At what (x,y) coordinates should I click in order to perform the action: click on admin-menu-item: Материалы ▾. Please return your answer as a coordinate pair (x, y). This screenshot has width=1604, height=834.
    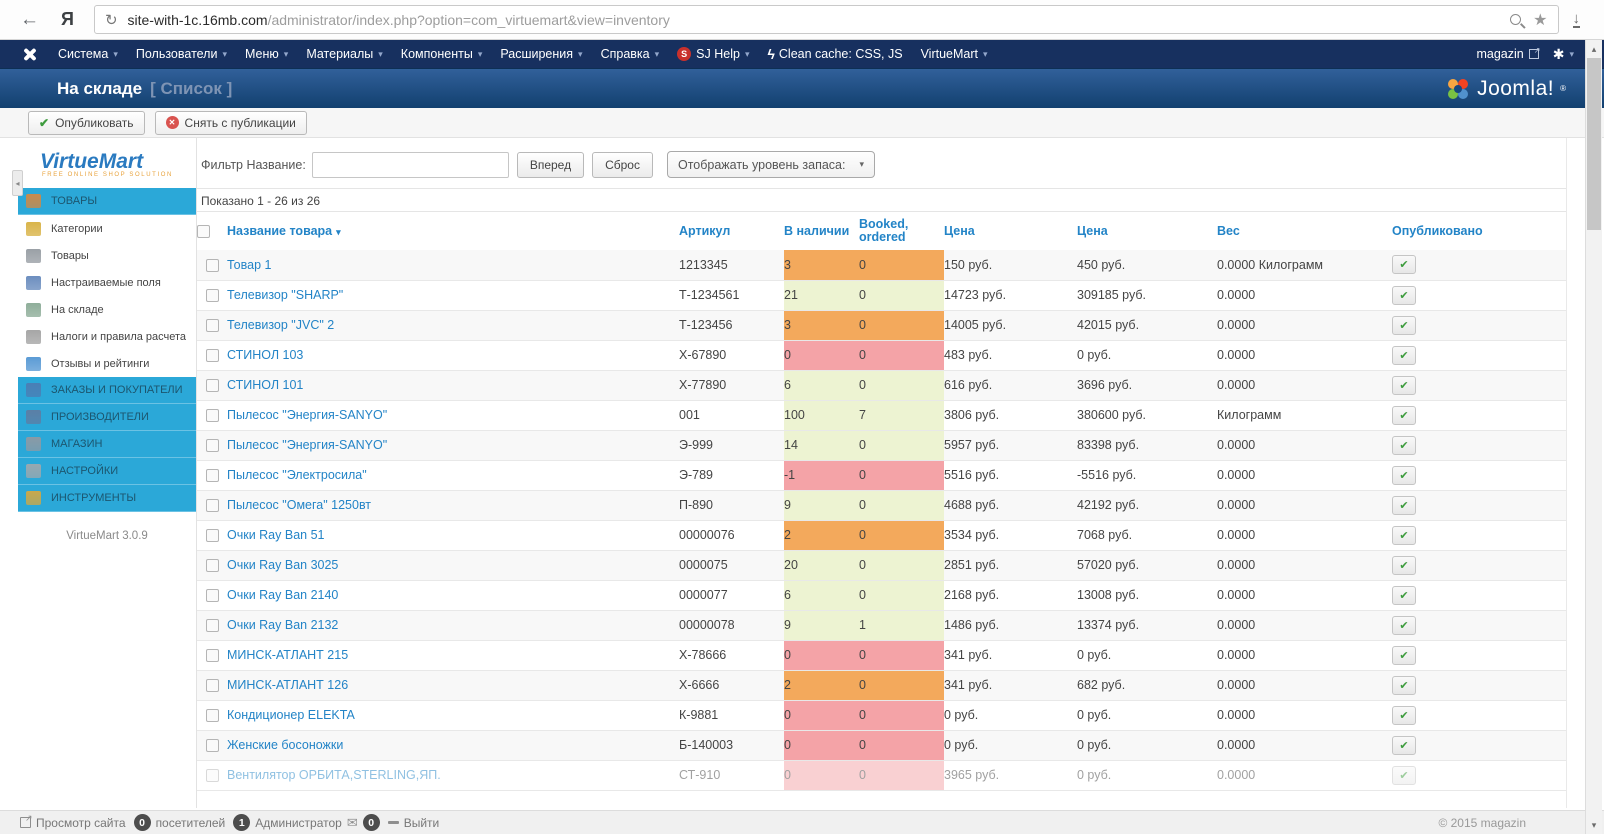
    Looking at the image, I should click on (344, 54).